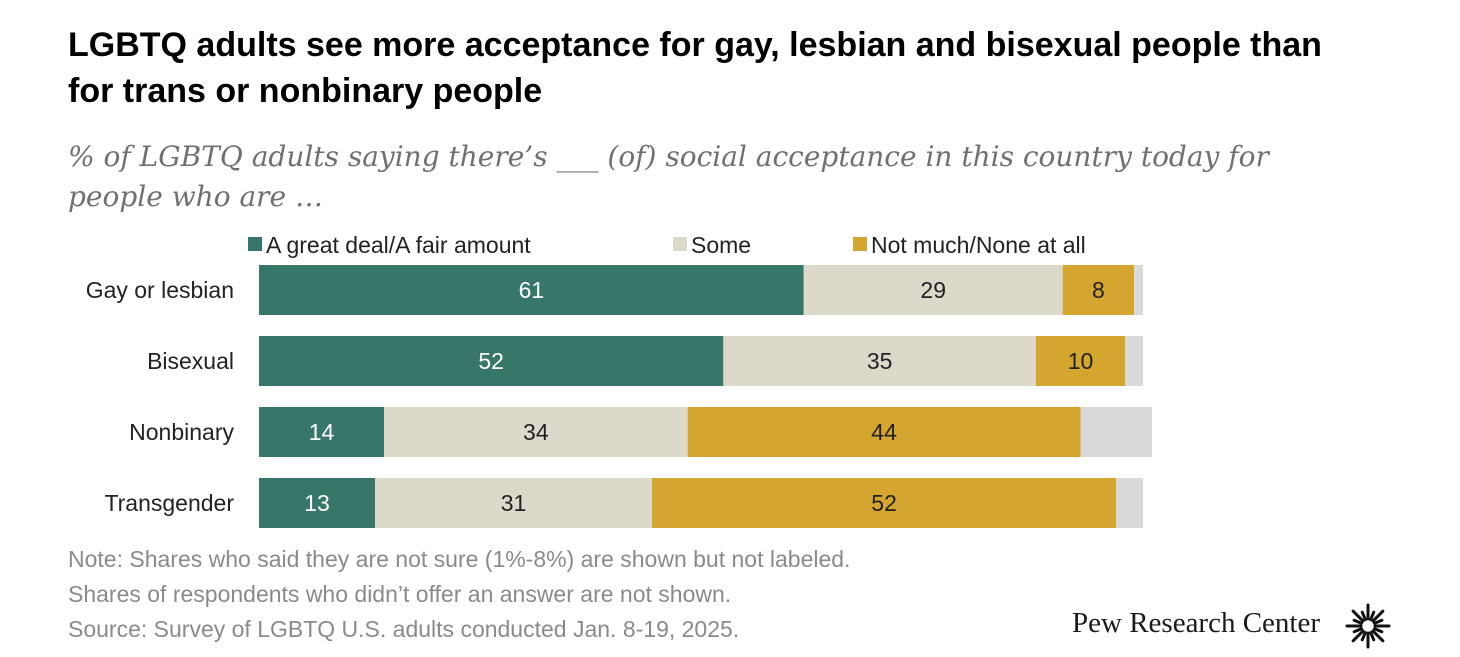  I want to click on data-label: 35, so click(880, 361).